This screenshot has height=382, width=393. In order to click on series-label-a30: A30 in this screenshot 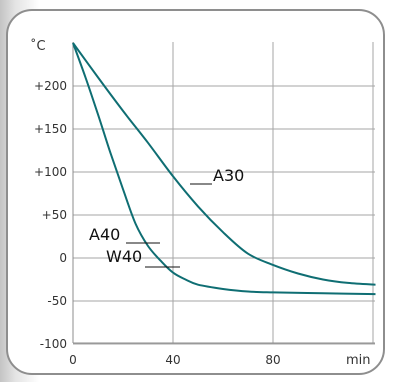, I will do `click(228, 175)`.